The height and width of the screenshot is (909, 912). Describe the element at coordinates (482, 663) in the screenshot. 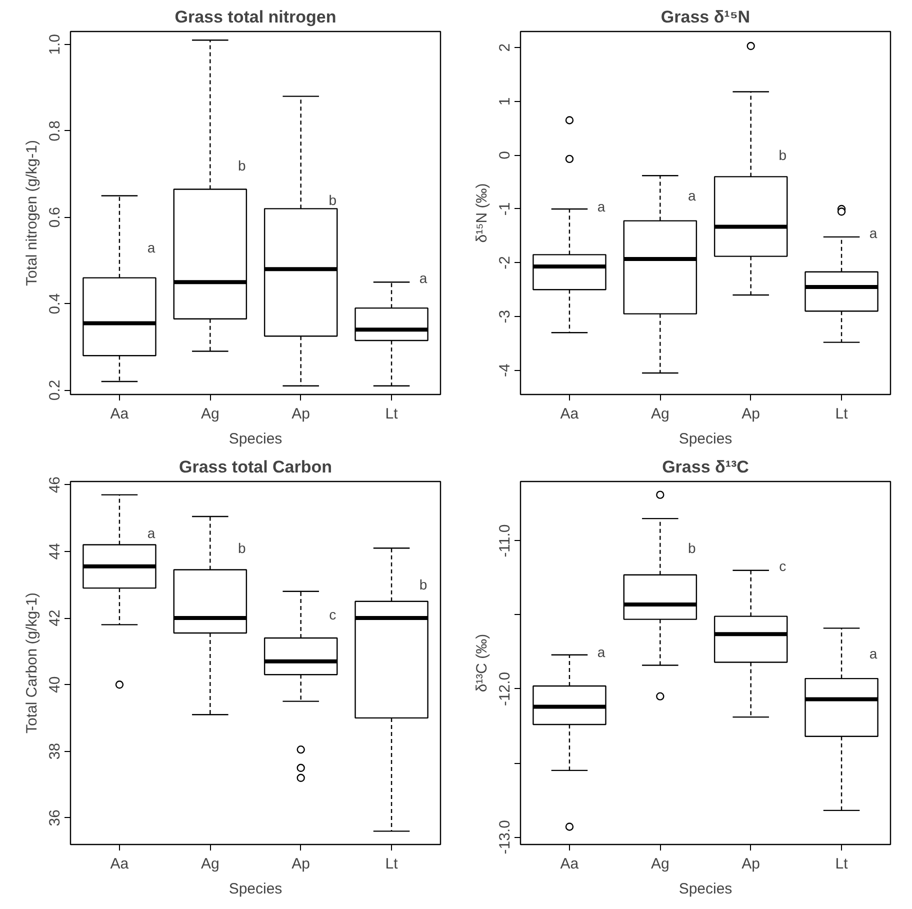

I see `y-axis-title: δ¹³C (‰)` at that location.